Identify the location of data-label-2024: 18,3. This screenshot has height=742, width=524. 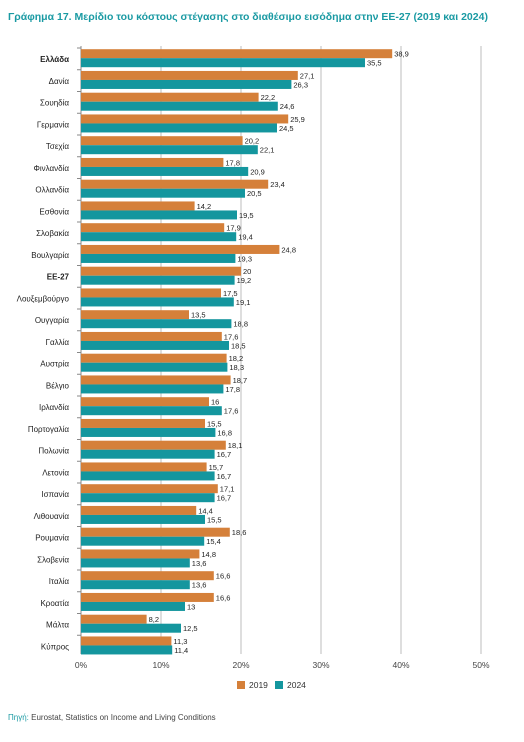
(236, 367).